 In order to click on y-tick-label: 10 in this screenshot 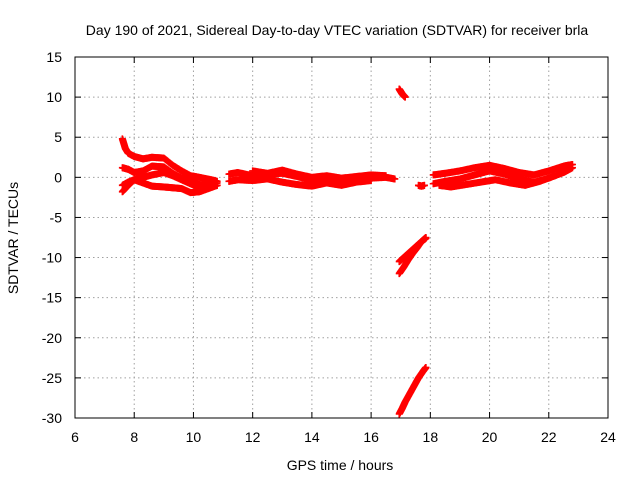, I will do `click(54, 97)`.